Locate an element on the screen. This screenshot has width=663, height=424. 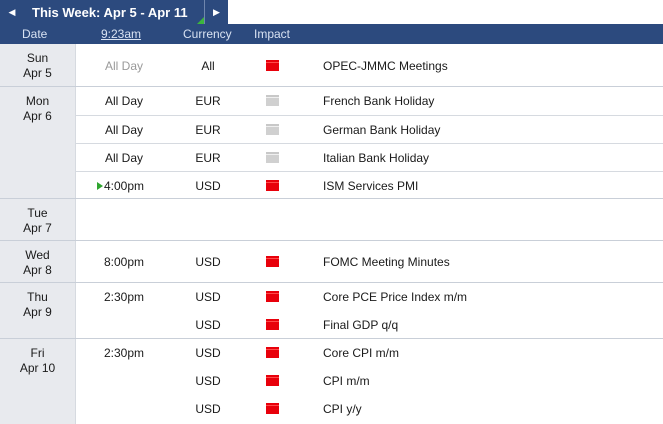
day-date: Apr 8 is located at coordinates (37, 270).